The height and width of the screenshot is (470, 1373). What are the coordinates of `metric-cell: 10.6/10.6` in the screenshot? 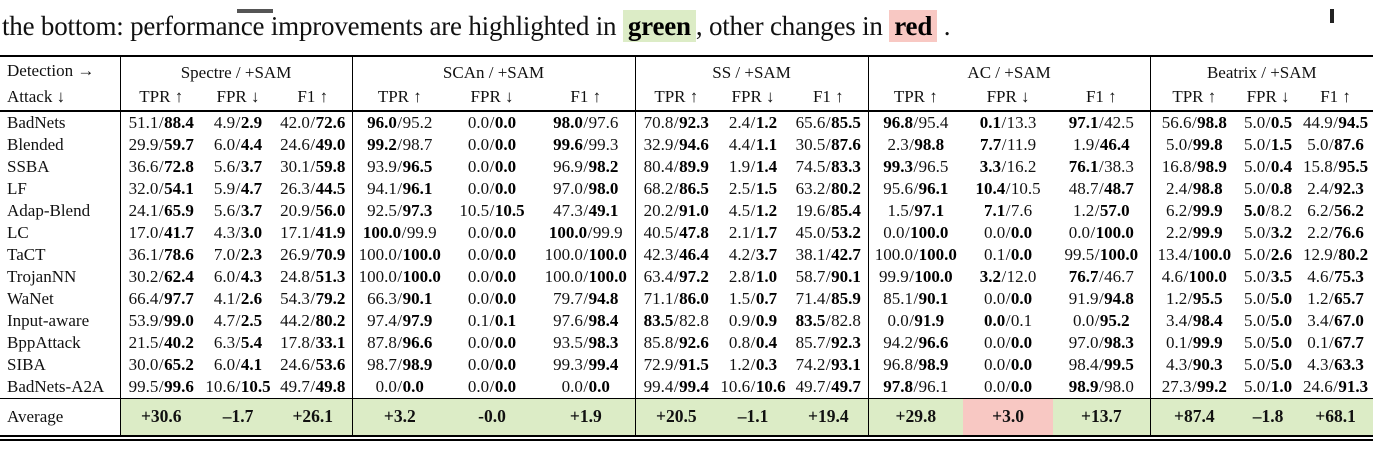 It's located at (753, 387).